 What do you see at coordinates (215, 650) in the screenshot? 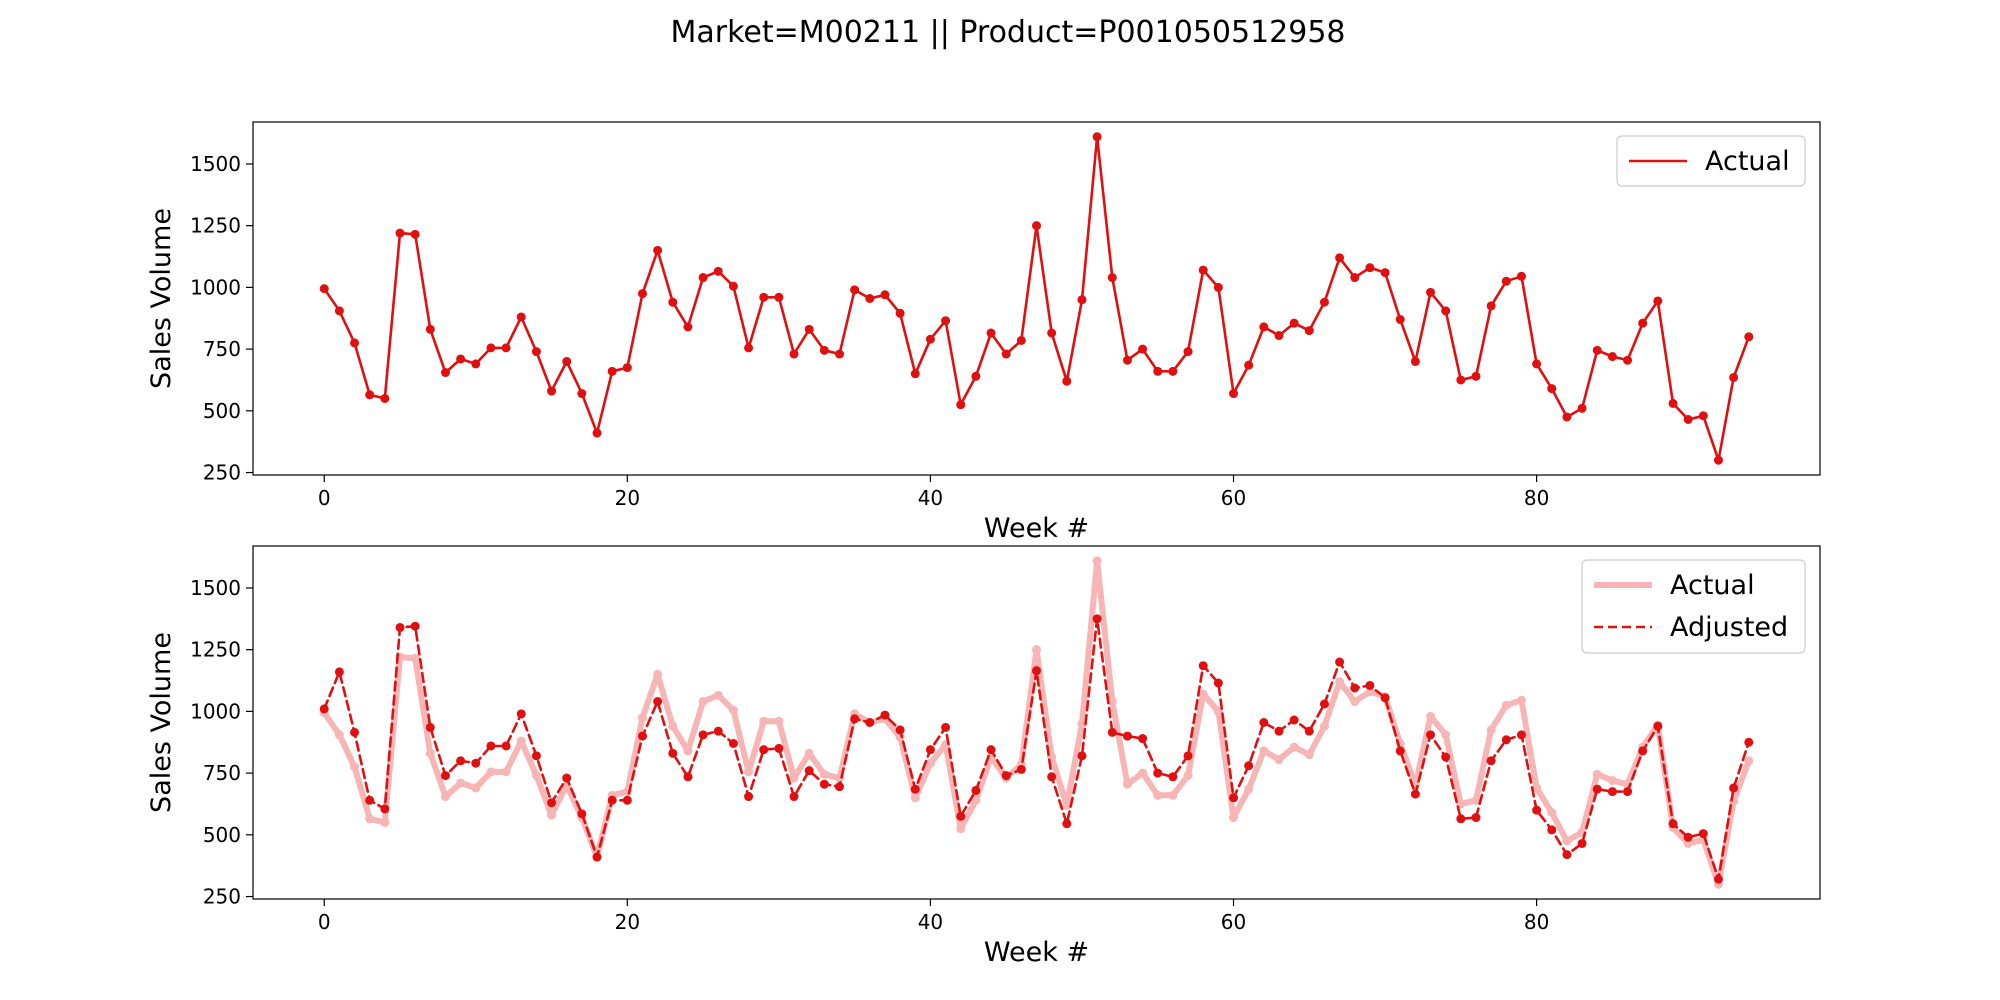
I see `y-tick-label: 1250` at bounding box center [215, 650].